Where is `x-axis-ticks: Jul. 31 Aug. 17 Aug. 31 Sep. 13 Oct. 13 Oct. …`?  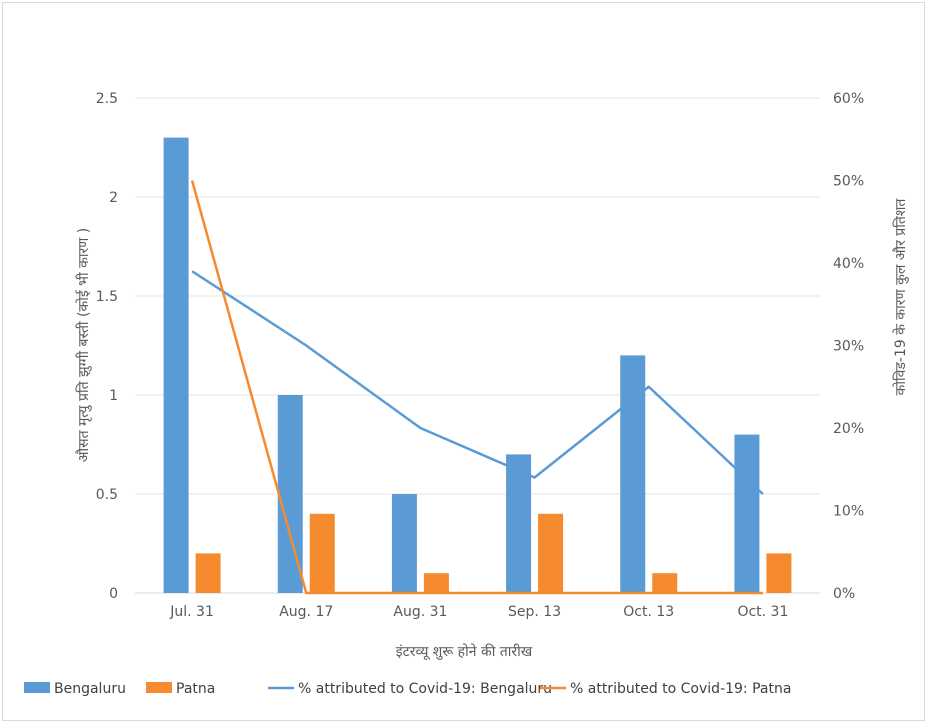
x-axis-ticks: Jul. 31 Aug. 17 Aug. 31 Sep. 13 Oct. 13 Oct. … is located at coordinates (478, 612).